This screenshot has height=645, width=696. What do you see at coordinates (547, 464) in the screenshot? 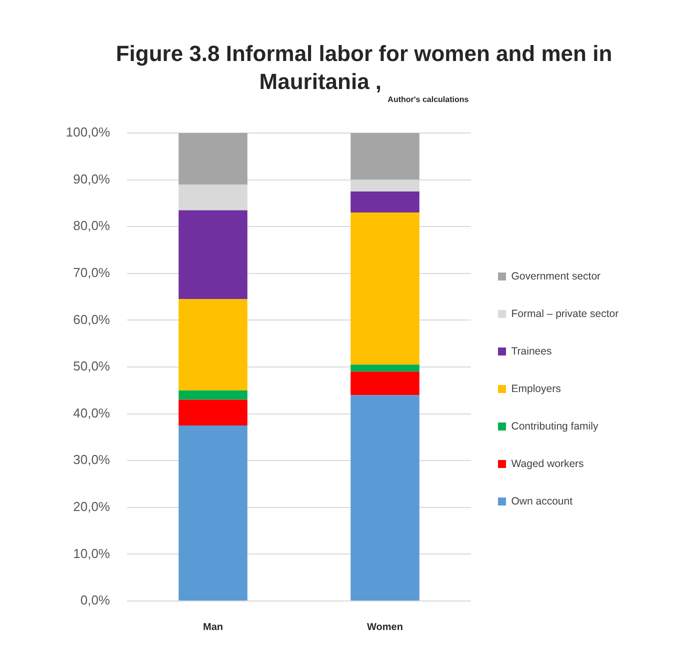
I see `legend-label: Waged workers` at bounding box center [547, 464].